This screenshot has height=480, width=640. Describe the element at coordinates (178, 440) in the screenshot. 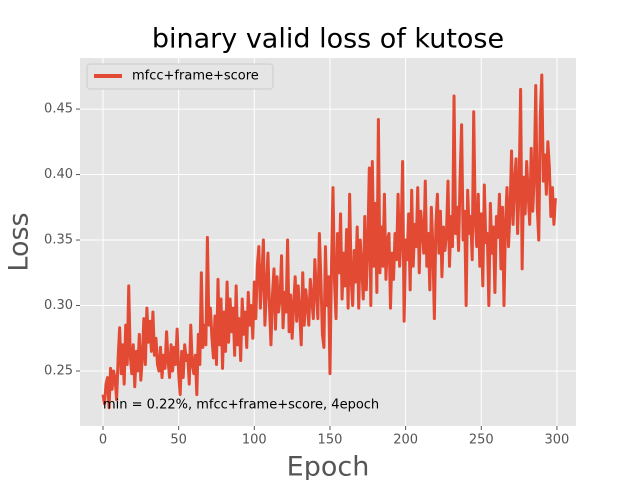

I see `x-tick-label: 50` at that location.